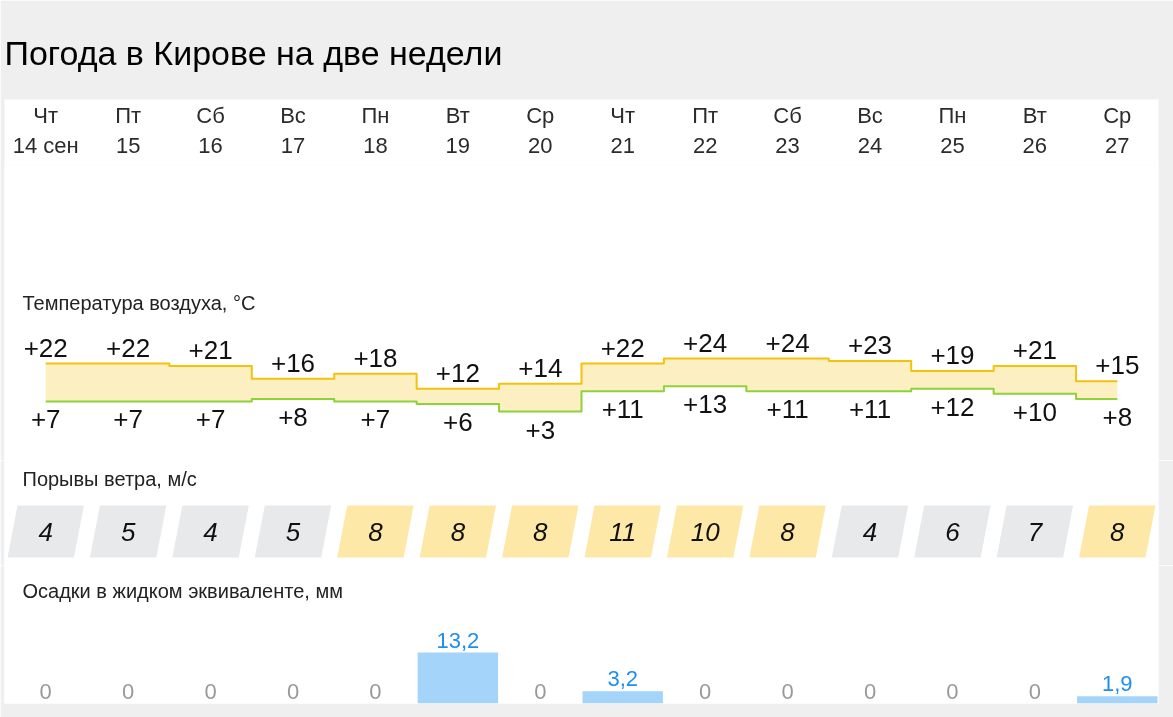 This screenshot has width=1173, height=717. Describe the element at coordinates (1035, 130) in the screenshot. I see `x-tick-label: Вт 26` at that location.